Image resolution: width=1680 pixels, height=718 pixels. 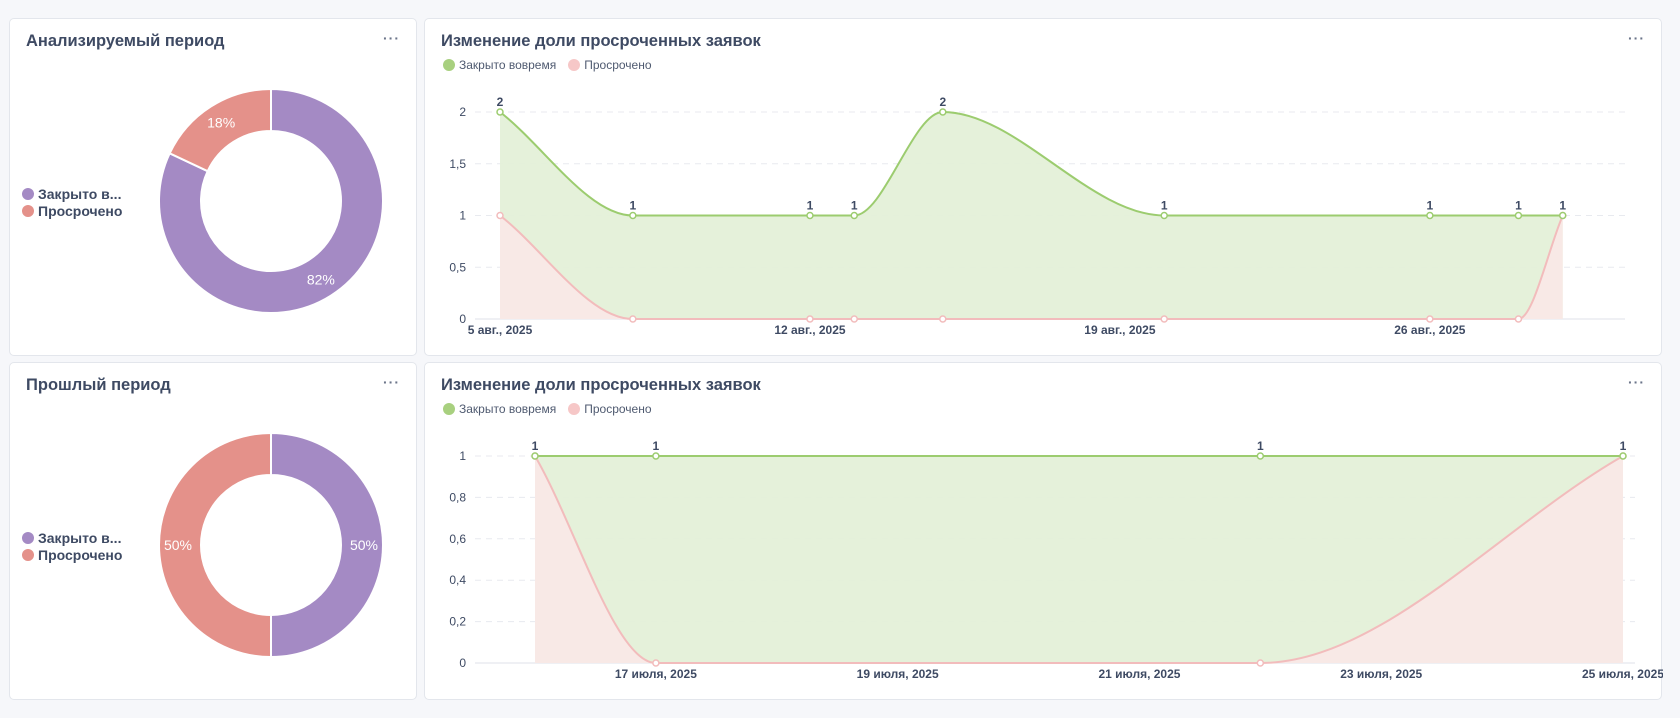 What do you see at coordinates (508, 65) in the screenshot?
I see `legend-label: Закрыто вовремя` at bounding box center [508, 65].